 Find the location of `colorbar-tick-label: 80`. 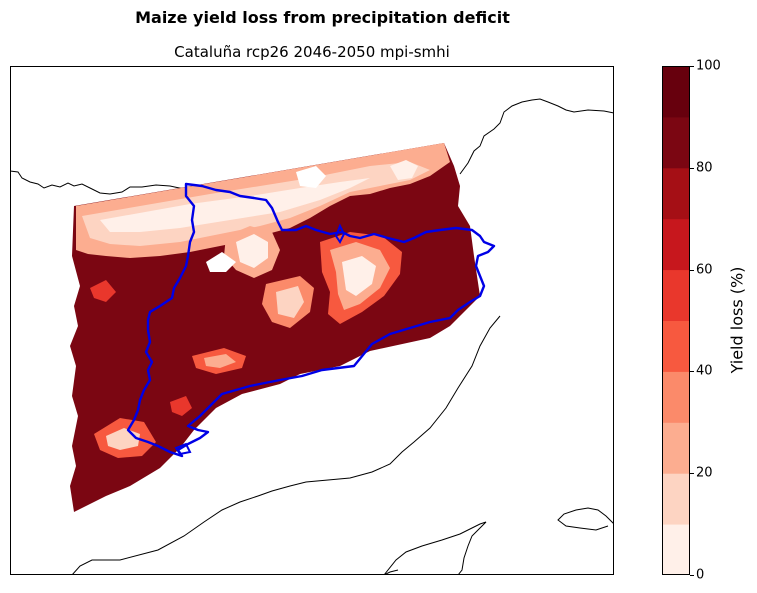

colorbar-tick-label: 80 is located at coordinates (704, 168).